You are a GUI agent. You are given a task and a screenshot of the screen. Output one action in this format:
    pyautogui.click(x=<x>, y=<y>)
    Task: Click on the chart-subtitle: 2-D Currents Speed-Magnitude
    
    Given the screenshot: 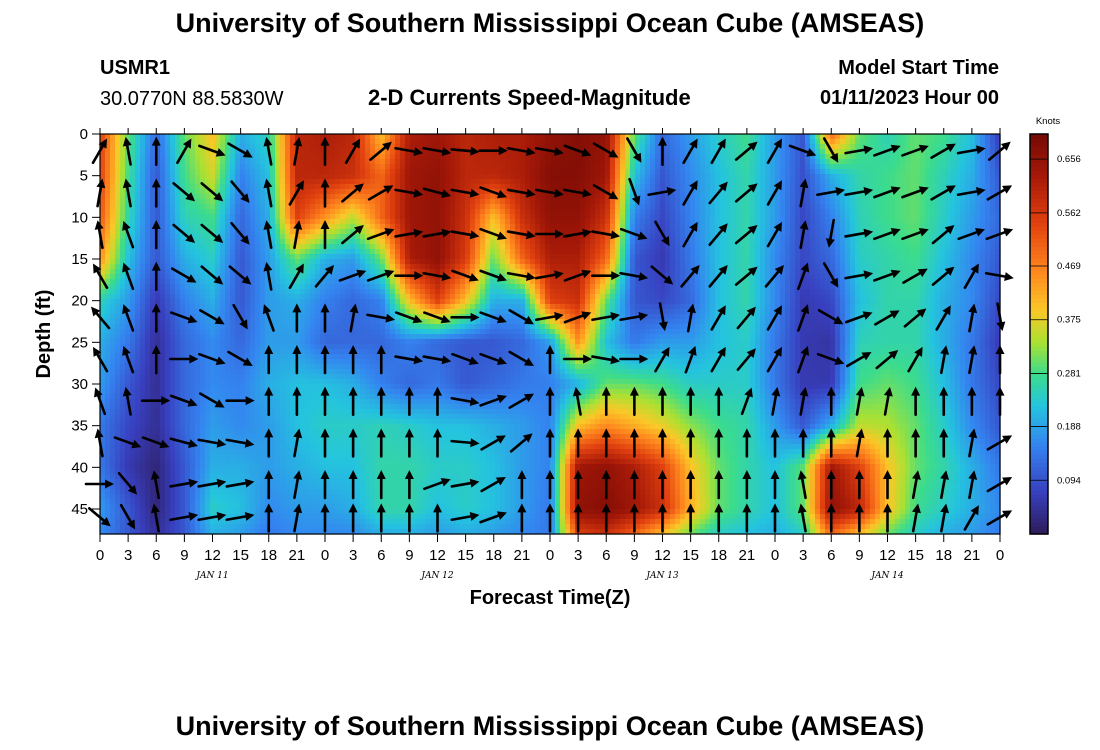 What is the action you would take?
    pyautogui.click(x=529, y=97)
    